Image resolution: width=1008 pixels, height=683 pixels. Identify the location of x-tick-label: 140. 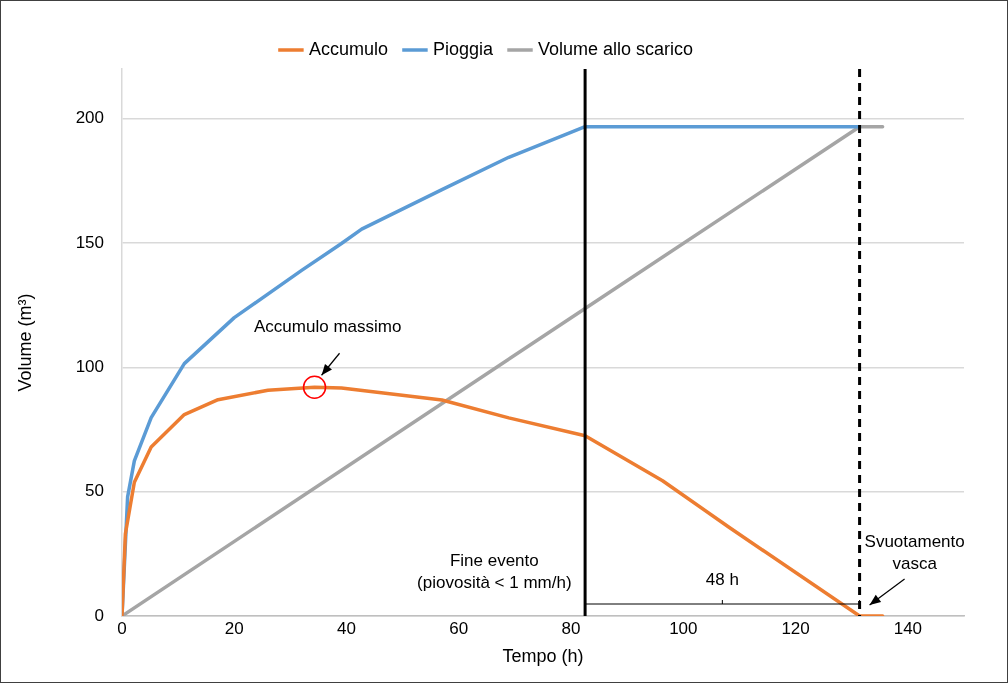
(908, 628).